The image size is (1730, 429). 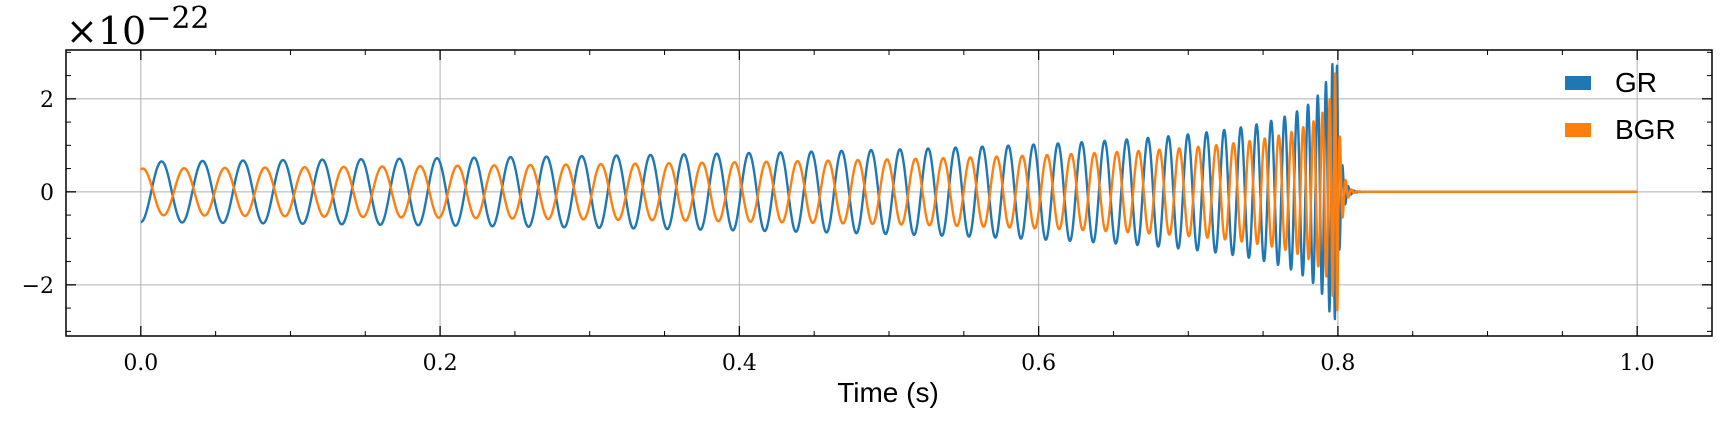 What do you see at coordinates (1636, 82) in the screenshot?
I see `legend-label-gr: GR` at bounding box center [1636, 82].